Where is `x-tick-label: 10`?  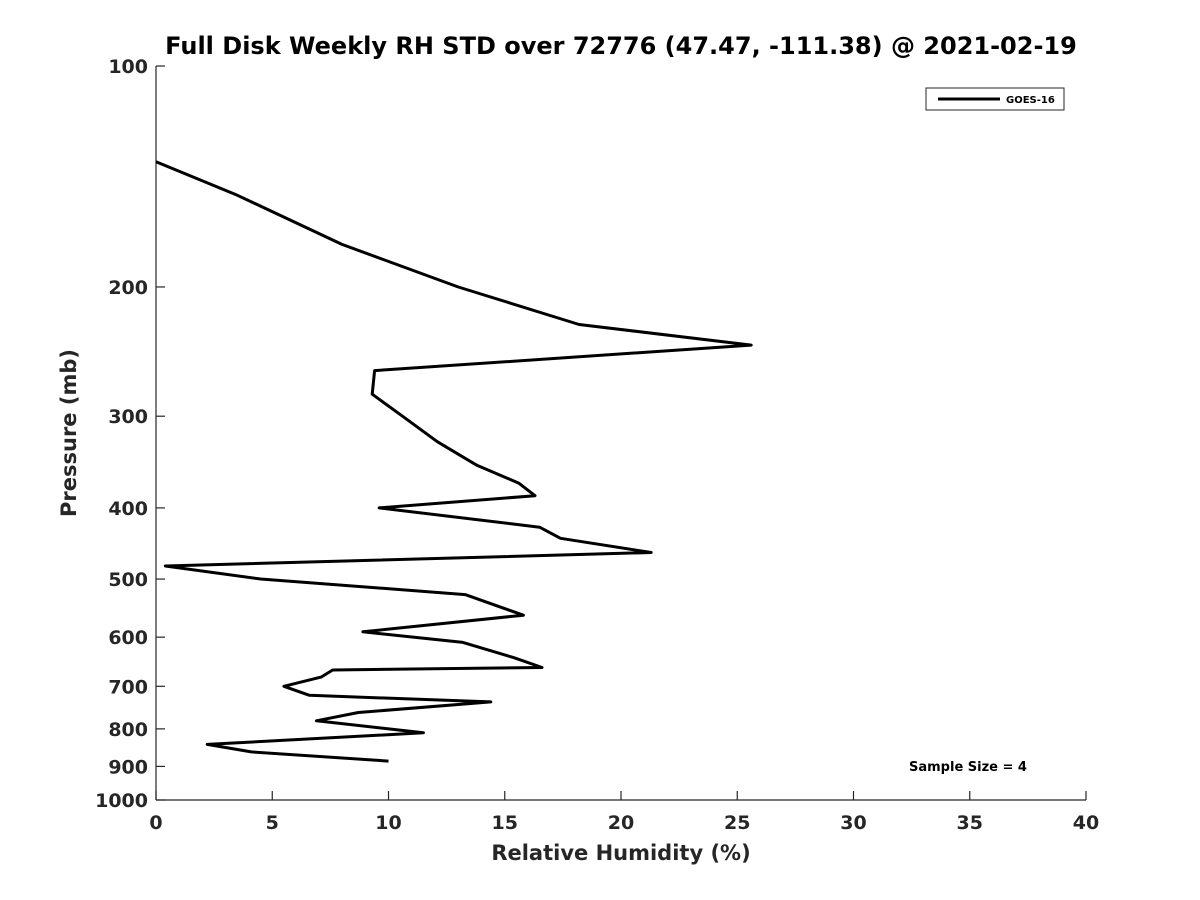 x-tick-label: 10 is located at coordinates (388, 823).